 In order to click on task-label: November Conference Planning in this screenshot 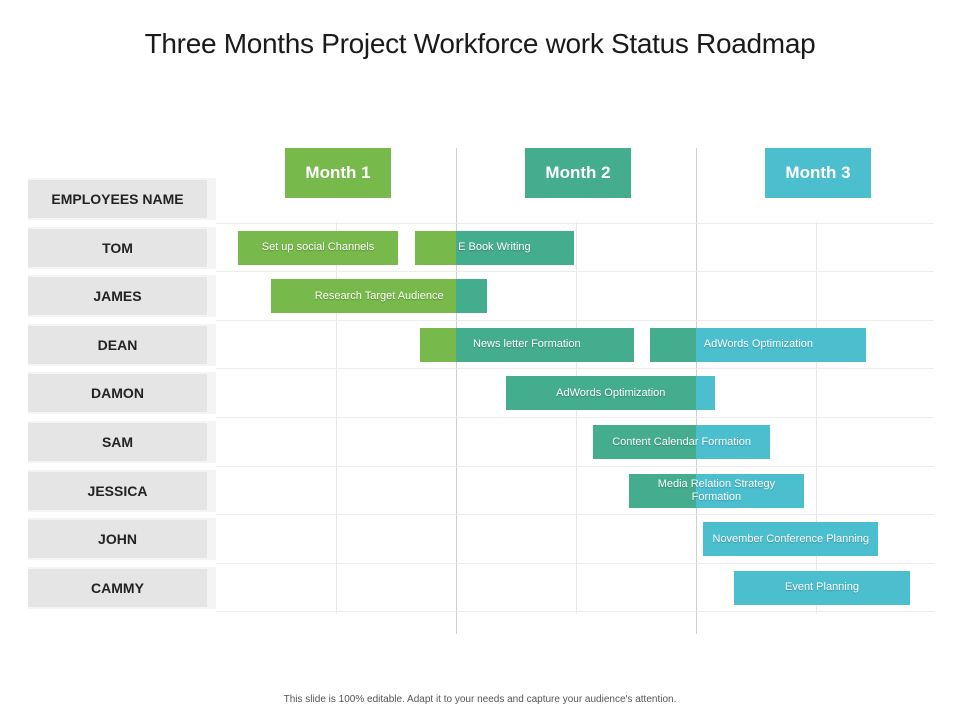, I will do `click(791, 538)`.